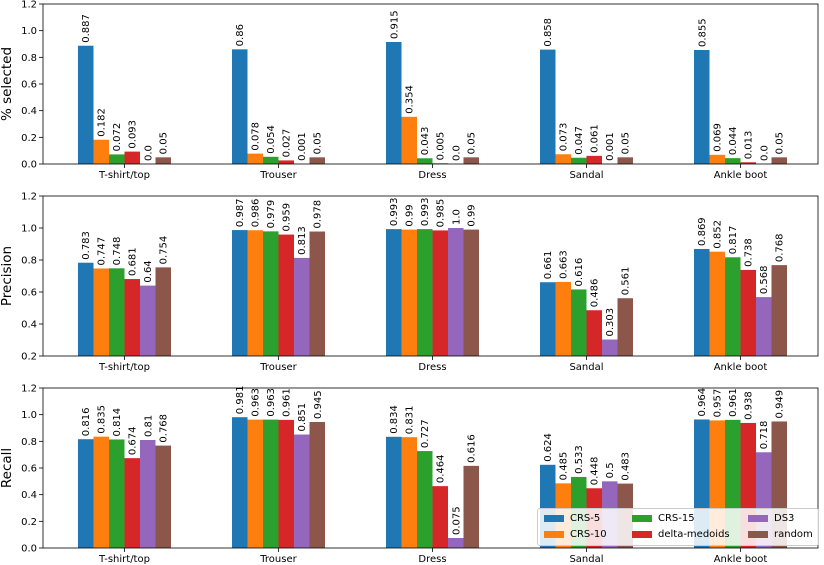  Describe the element at coordinates (410, 420) in the screenshot. I see `data-label-crs-10-dress: 0.831` at that location.